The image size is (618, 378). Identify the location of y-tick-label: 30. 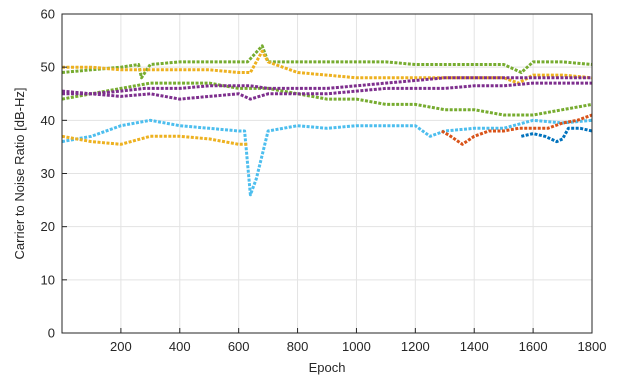
(48, 173).